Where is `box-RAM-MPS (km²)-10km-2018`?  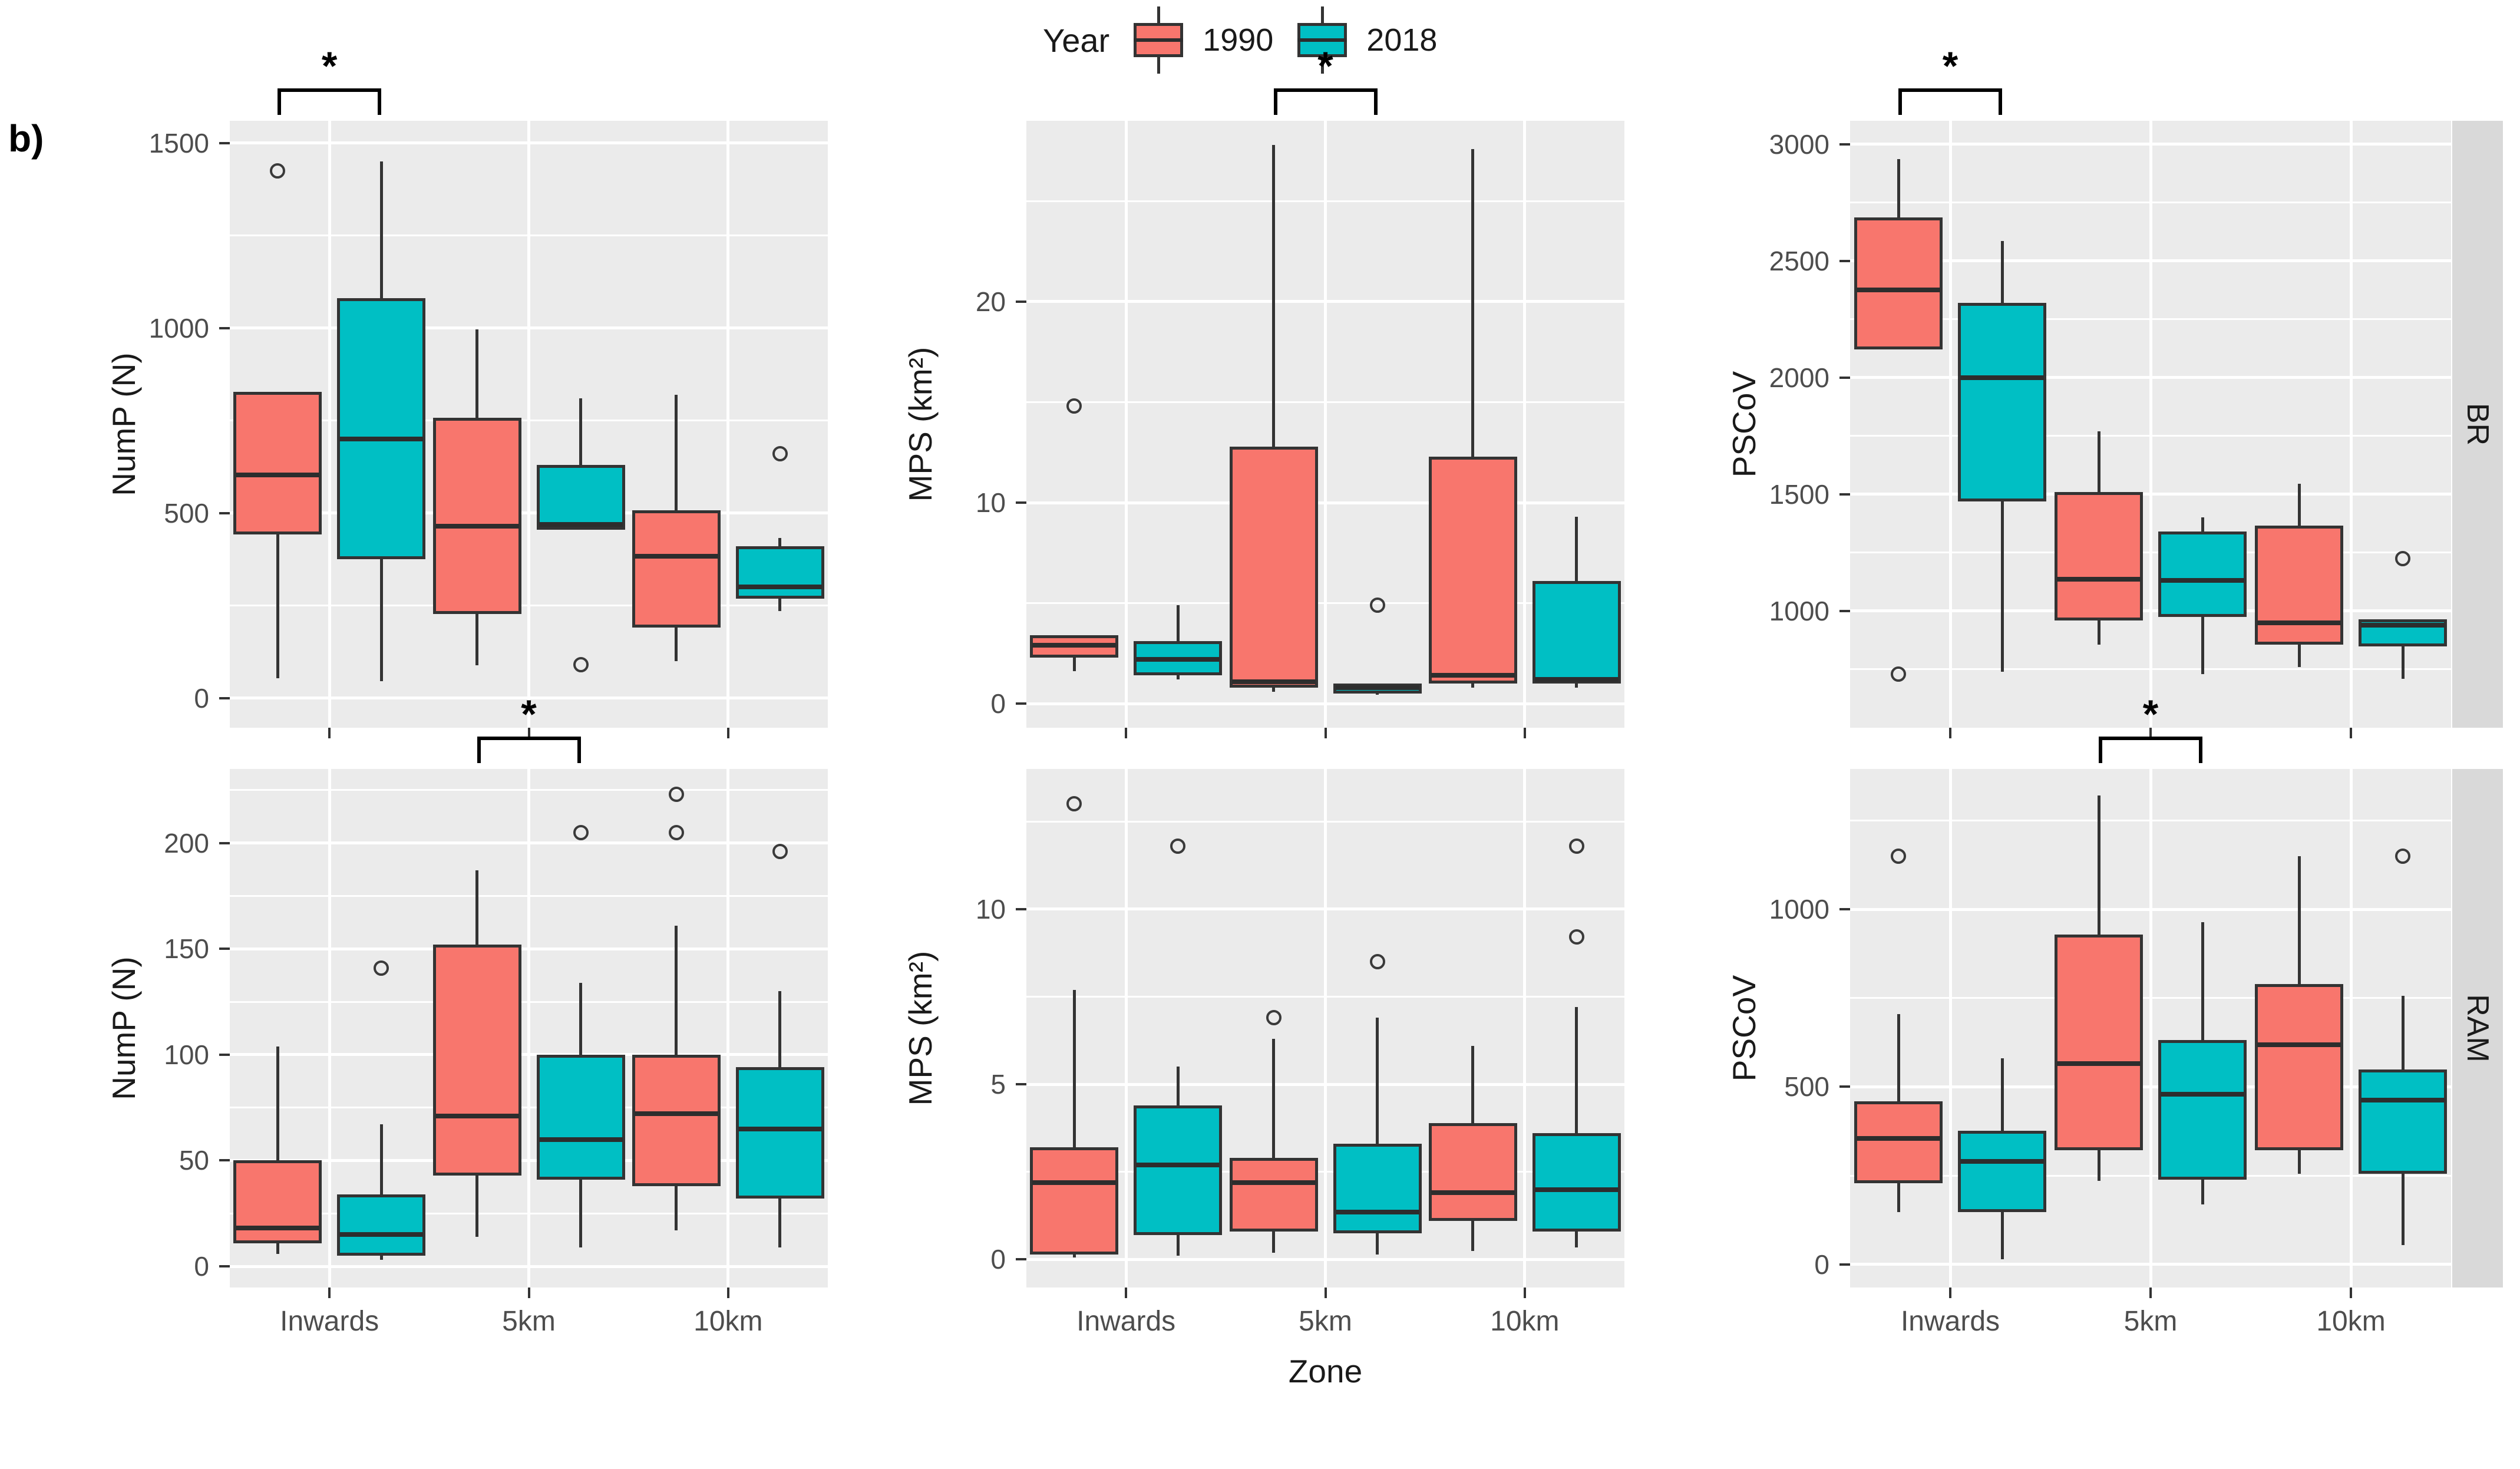
box-RAM-MPS (km²)-10km-2018 is located at coordinates (1576, 1182).